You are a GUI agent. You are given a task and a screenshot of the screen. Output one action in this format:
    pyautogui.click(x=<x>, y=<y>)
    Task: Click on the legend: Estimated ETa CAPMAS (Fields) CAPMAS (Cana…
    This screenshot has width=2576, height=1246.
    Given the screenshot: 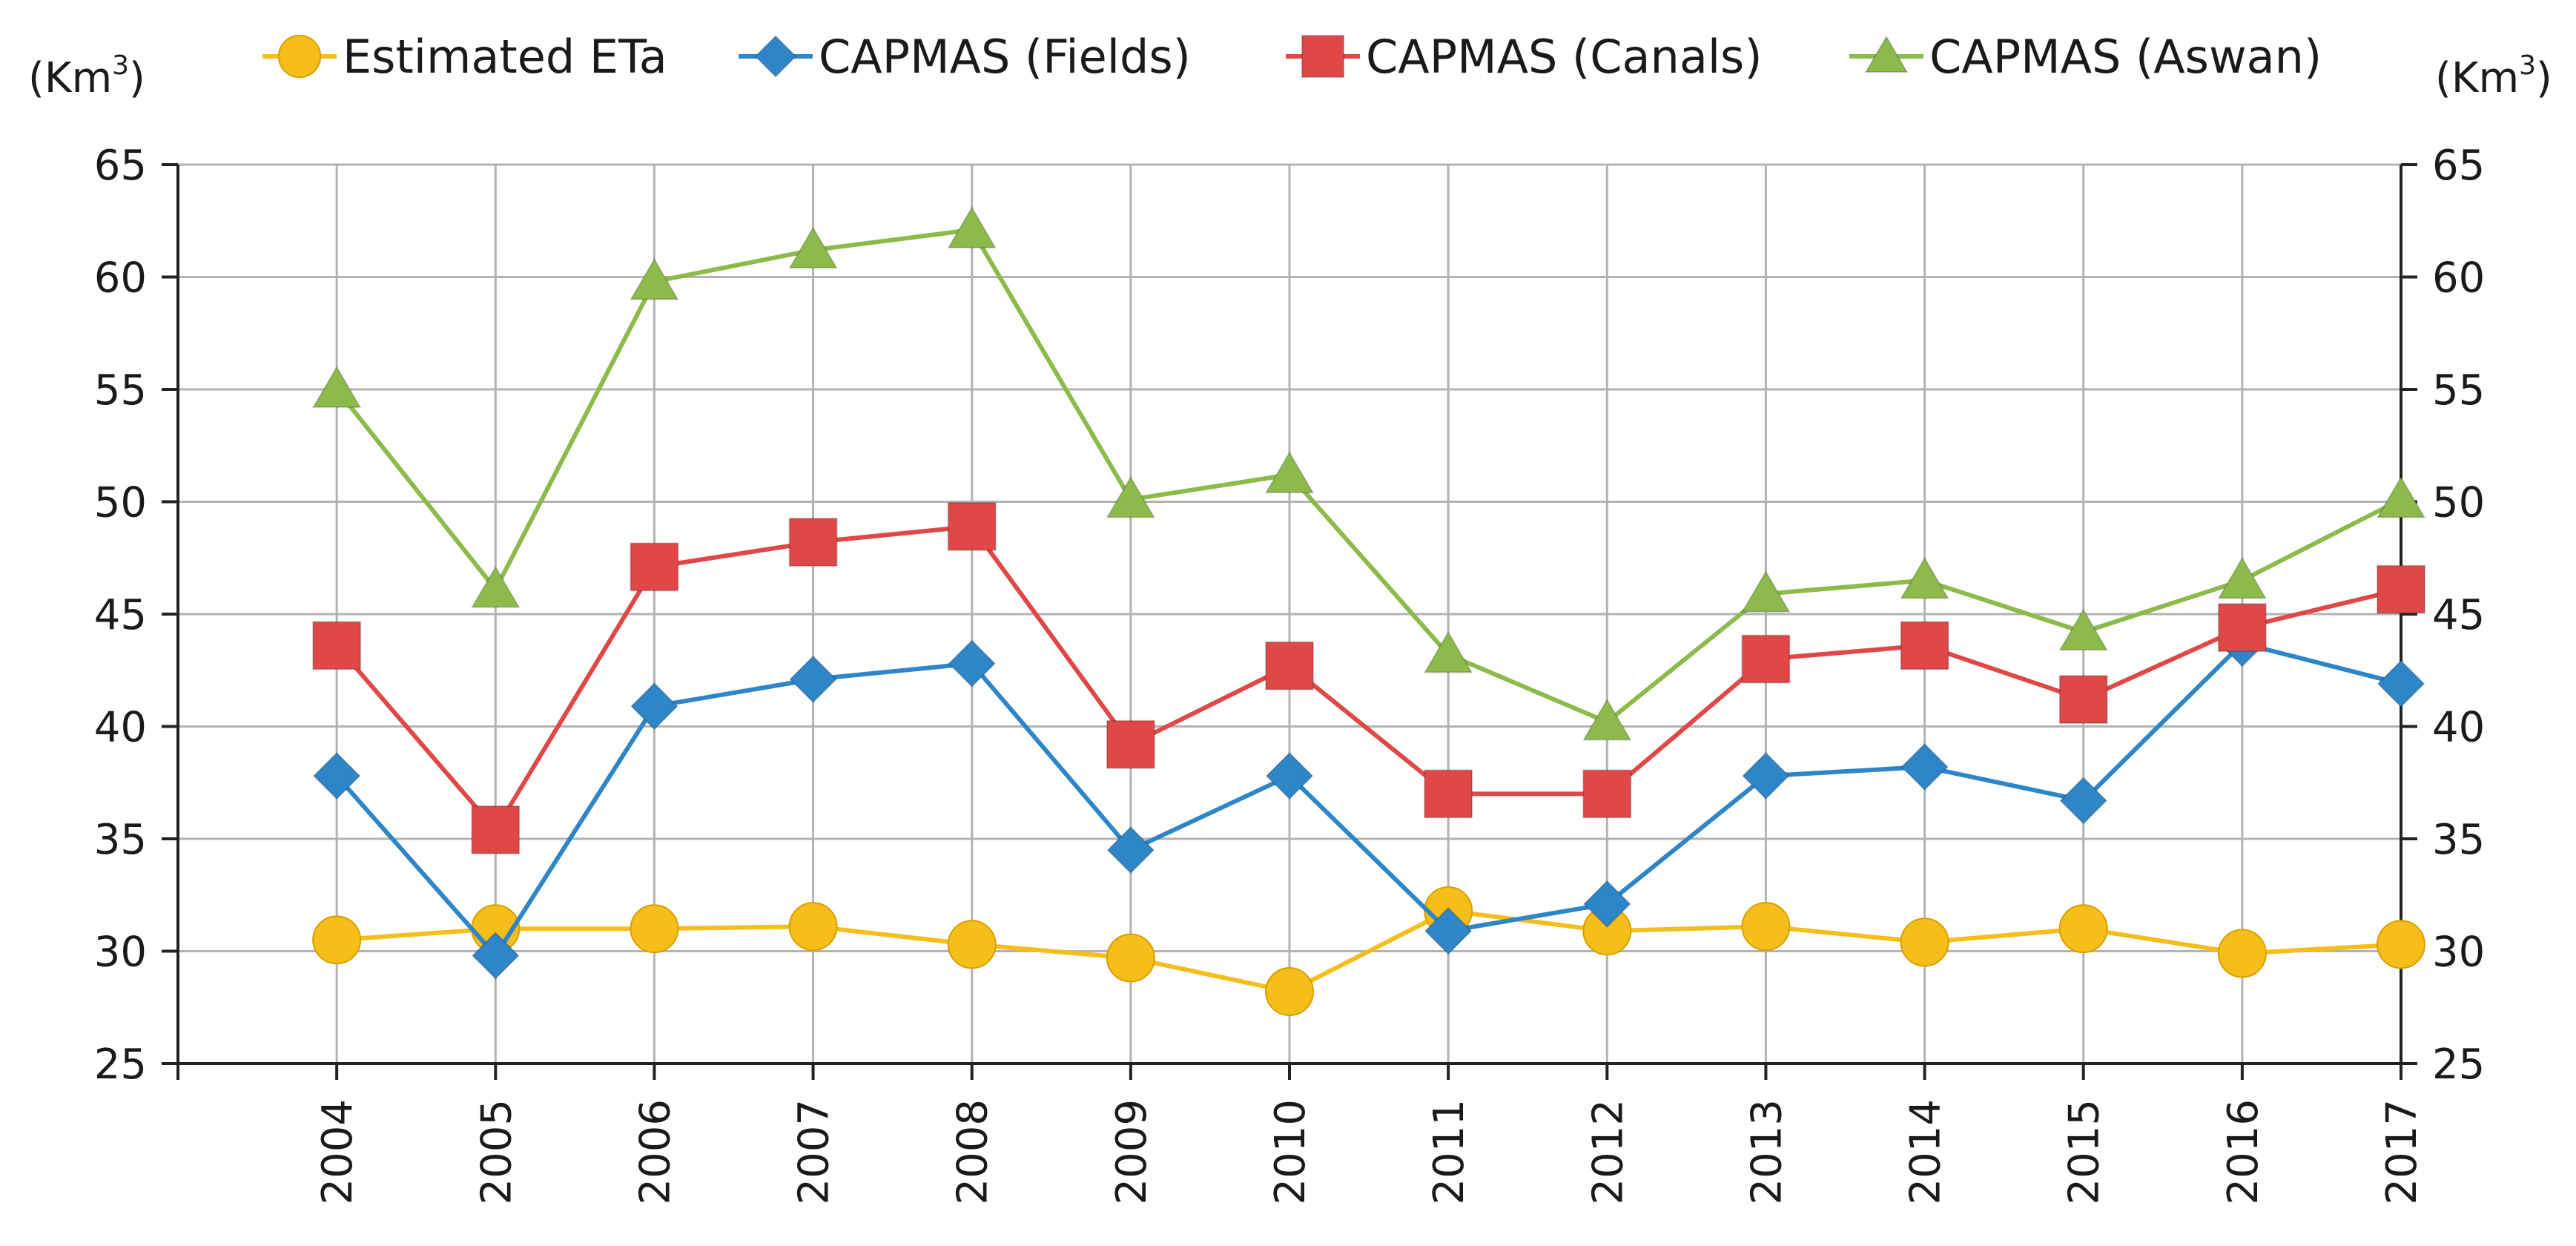 What is the action you would take?
    pyautogui.click(x=1292, y=57)
    